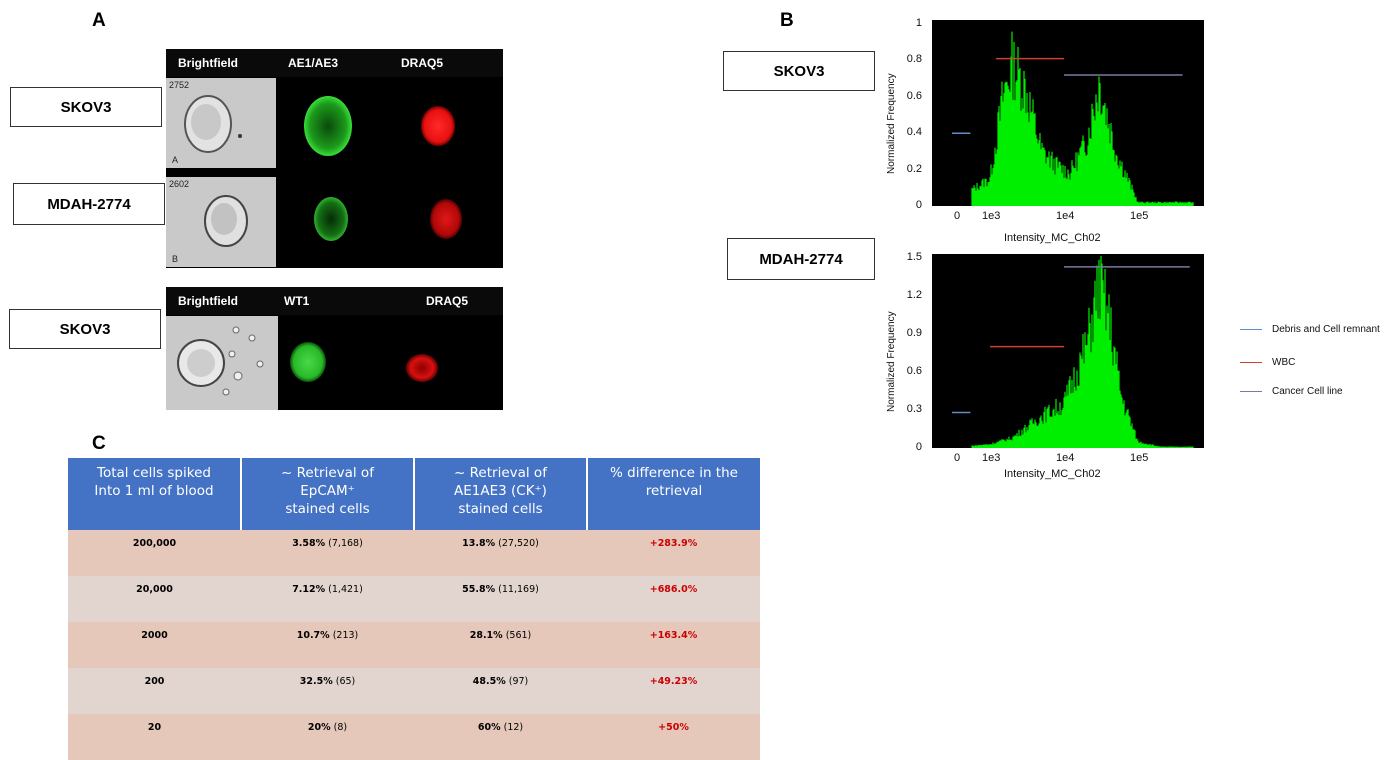 Image resolution: width=1399 pixels, height=760 pixels. What do you see at coordinates (500, 645) in the screenshot?
I see `cell-ck: 28.1% (561)` at bounding box center [500, 645].